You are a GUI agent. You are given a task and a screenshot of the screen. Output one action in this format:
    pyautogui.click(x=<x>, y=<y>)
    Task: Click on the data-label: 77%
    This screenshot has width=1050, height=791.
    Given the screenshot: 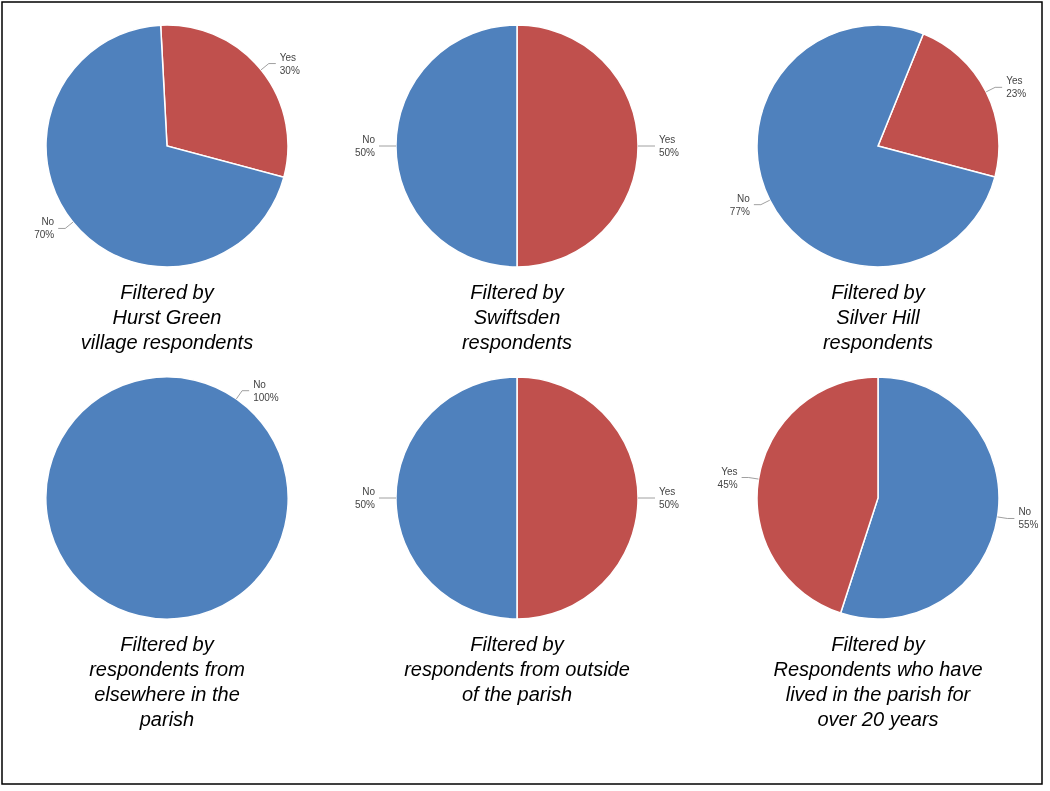 What is the action you would take?
    pyautogui.click(x=739, y=211)
    